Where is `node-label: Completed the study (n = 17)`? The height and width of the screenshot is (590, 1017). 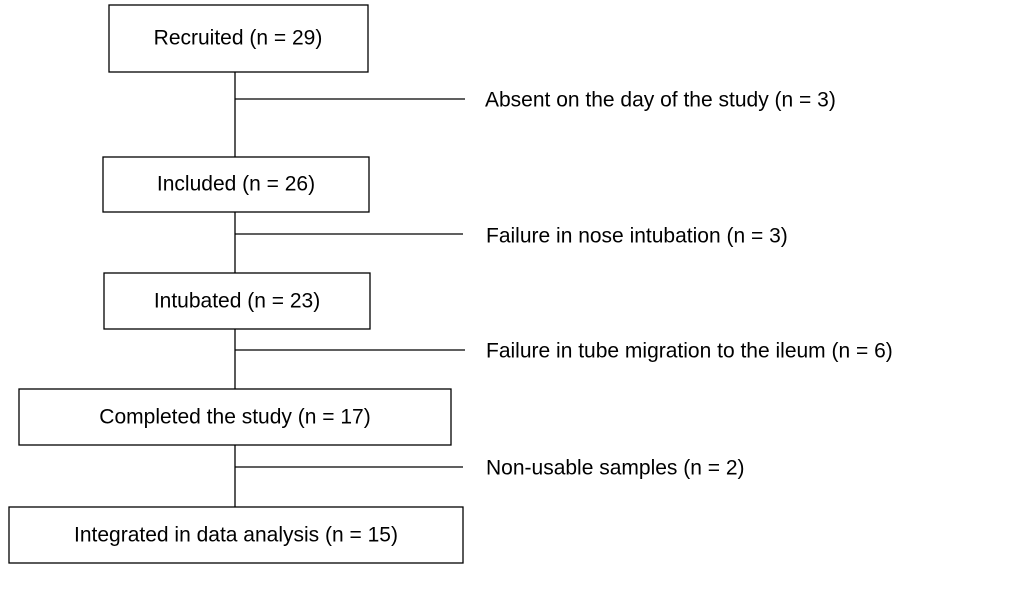 node-label: Completed the study (n = 17) is located at coordinates (234, 417).